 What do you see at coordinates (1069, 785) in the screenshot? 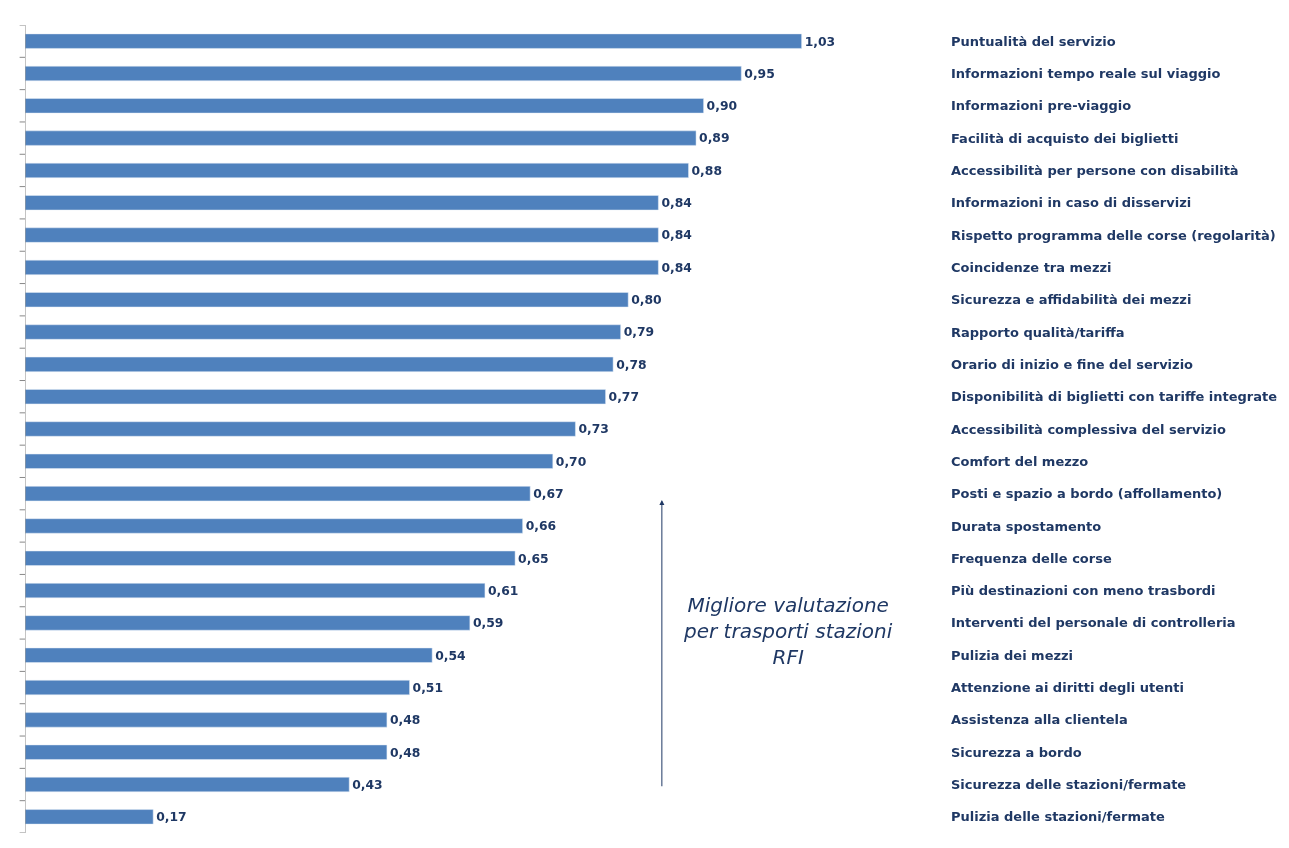
I see `y-tick-label: Sicurezza delle stazioni/fermate` at bounding box center [1069, 785].